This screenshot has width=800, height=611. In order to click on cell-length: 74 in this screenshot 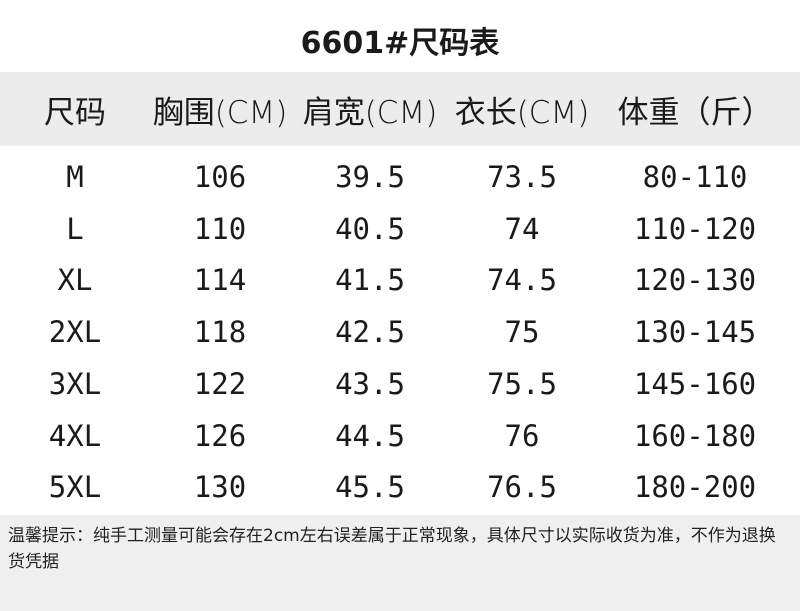, I will do `click(522, 228)`.